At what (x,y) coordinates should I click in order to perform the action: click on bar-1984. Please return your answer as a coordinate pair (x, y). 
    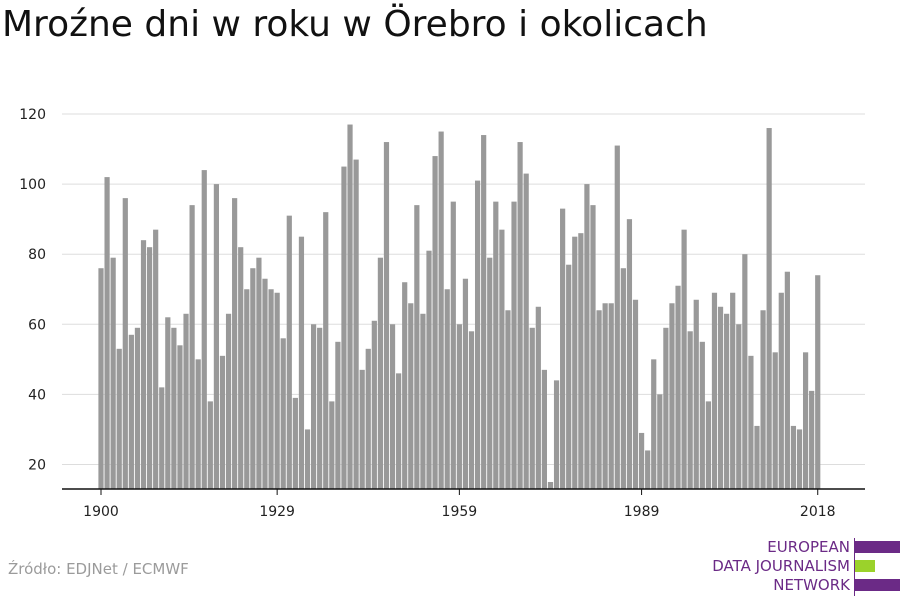
    Looking at the image, I should click on (611, 396).